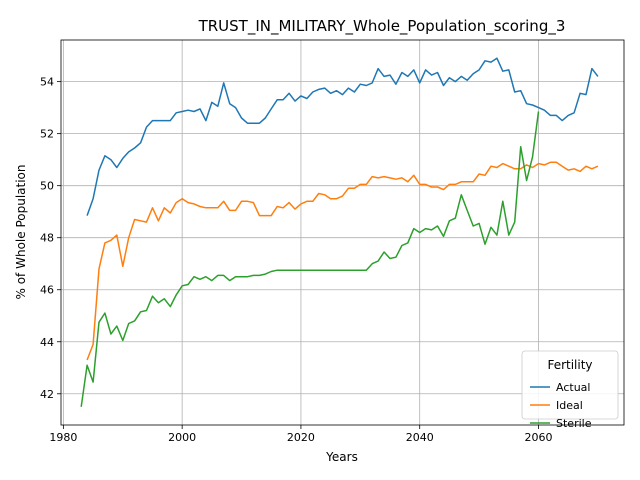  What do you see at coordinates (63, 437) in the screenshot?
I see `x-tick-label: 1980` at bounding box center [63, 437].